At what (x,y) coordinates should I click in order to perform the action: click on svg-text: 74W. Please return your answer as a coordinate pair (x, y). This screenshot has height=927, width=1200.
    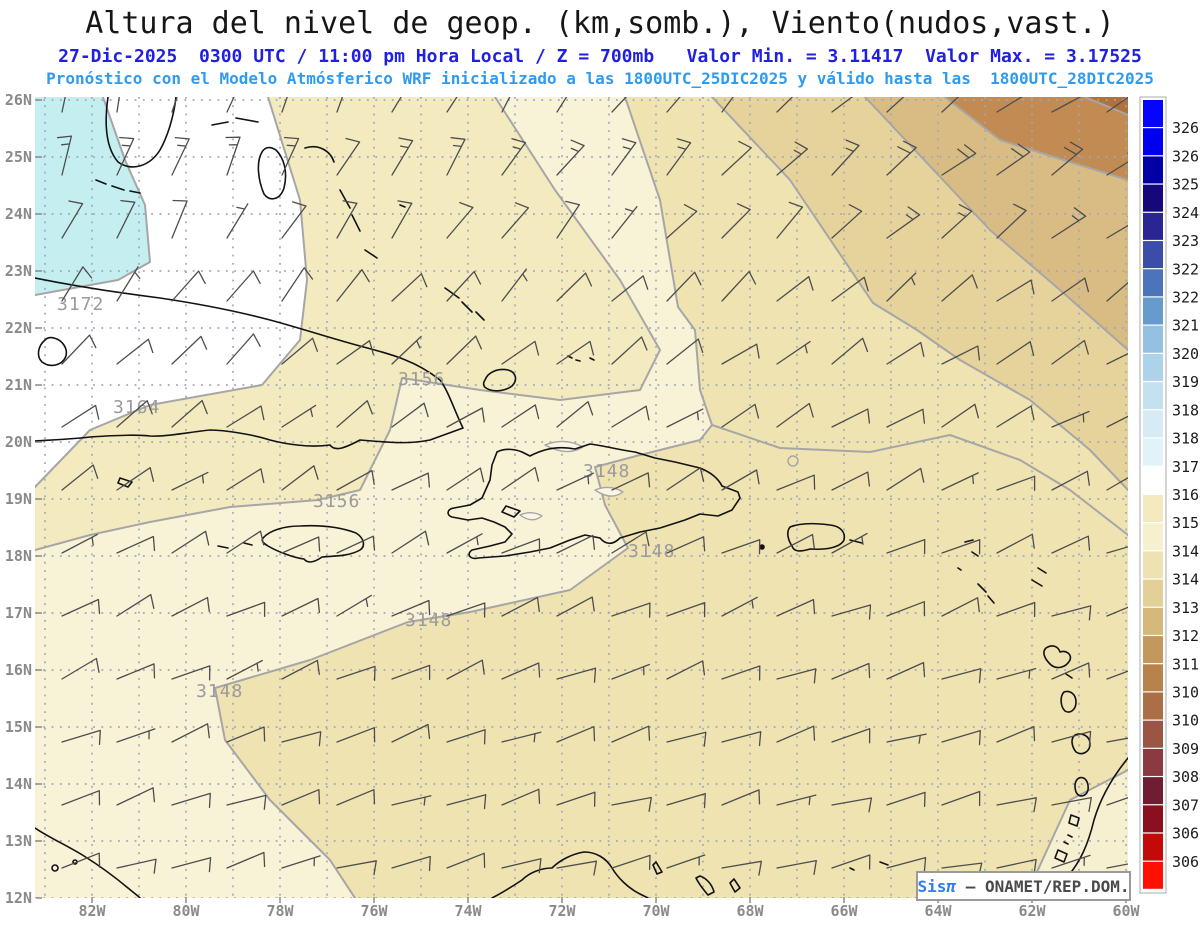
    Looking at the image, I should click on (468, 911).